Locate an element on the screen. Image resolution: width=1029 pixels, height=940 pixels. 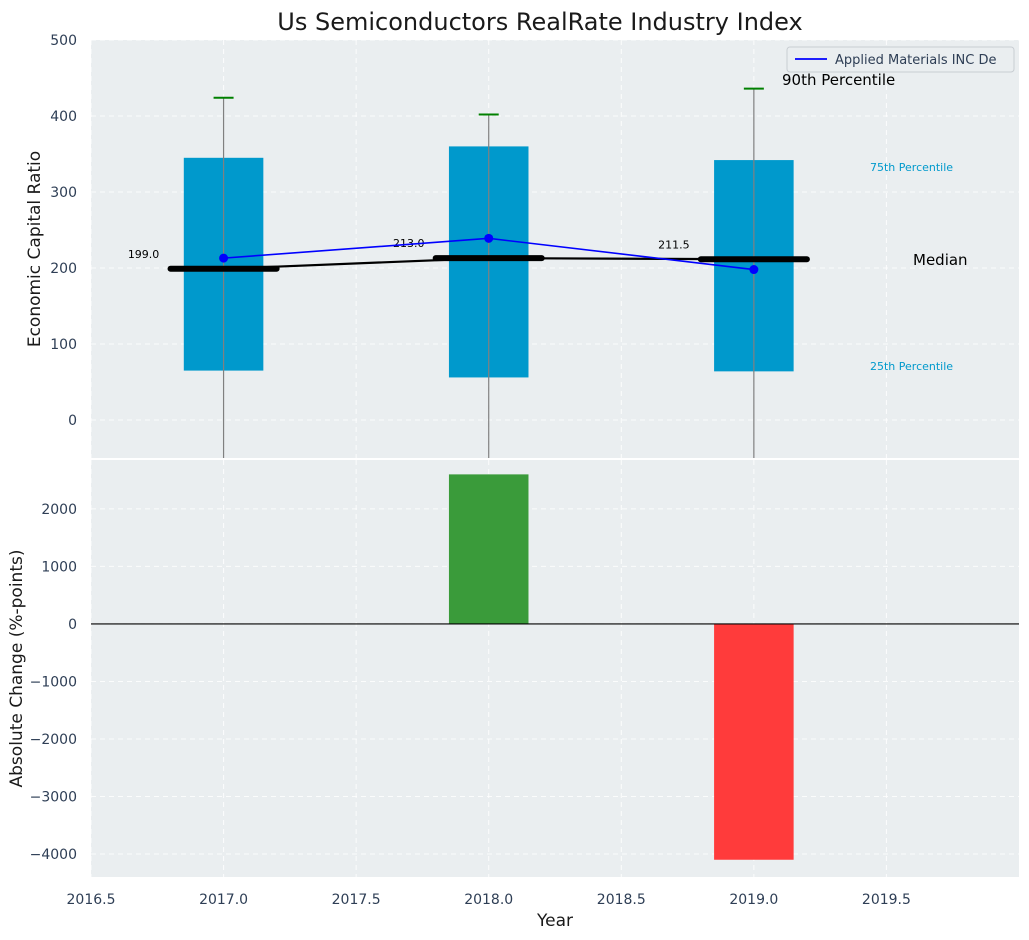
negative-change-bar is located at coordinates (754, 741).